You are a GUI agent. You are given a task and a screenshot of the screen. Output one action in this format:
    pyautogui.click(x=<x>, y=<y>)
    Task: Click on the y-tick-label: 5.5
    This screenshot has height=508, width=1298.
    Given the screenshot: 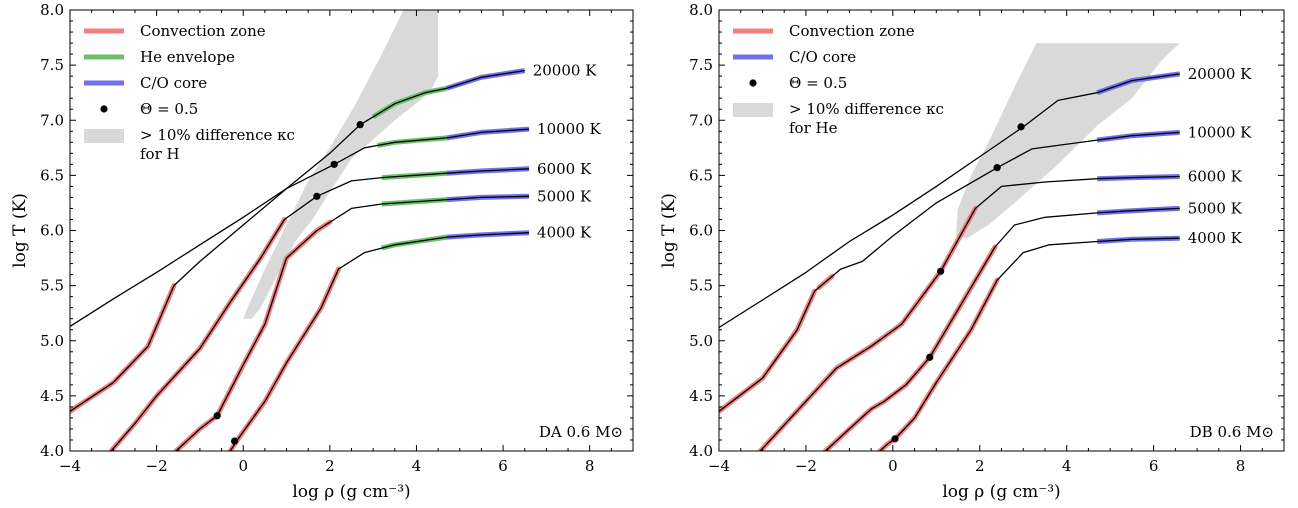 What is the action you would take?
    pyautogui.click(x=701, y=286)
    